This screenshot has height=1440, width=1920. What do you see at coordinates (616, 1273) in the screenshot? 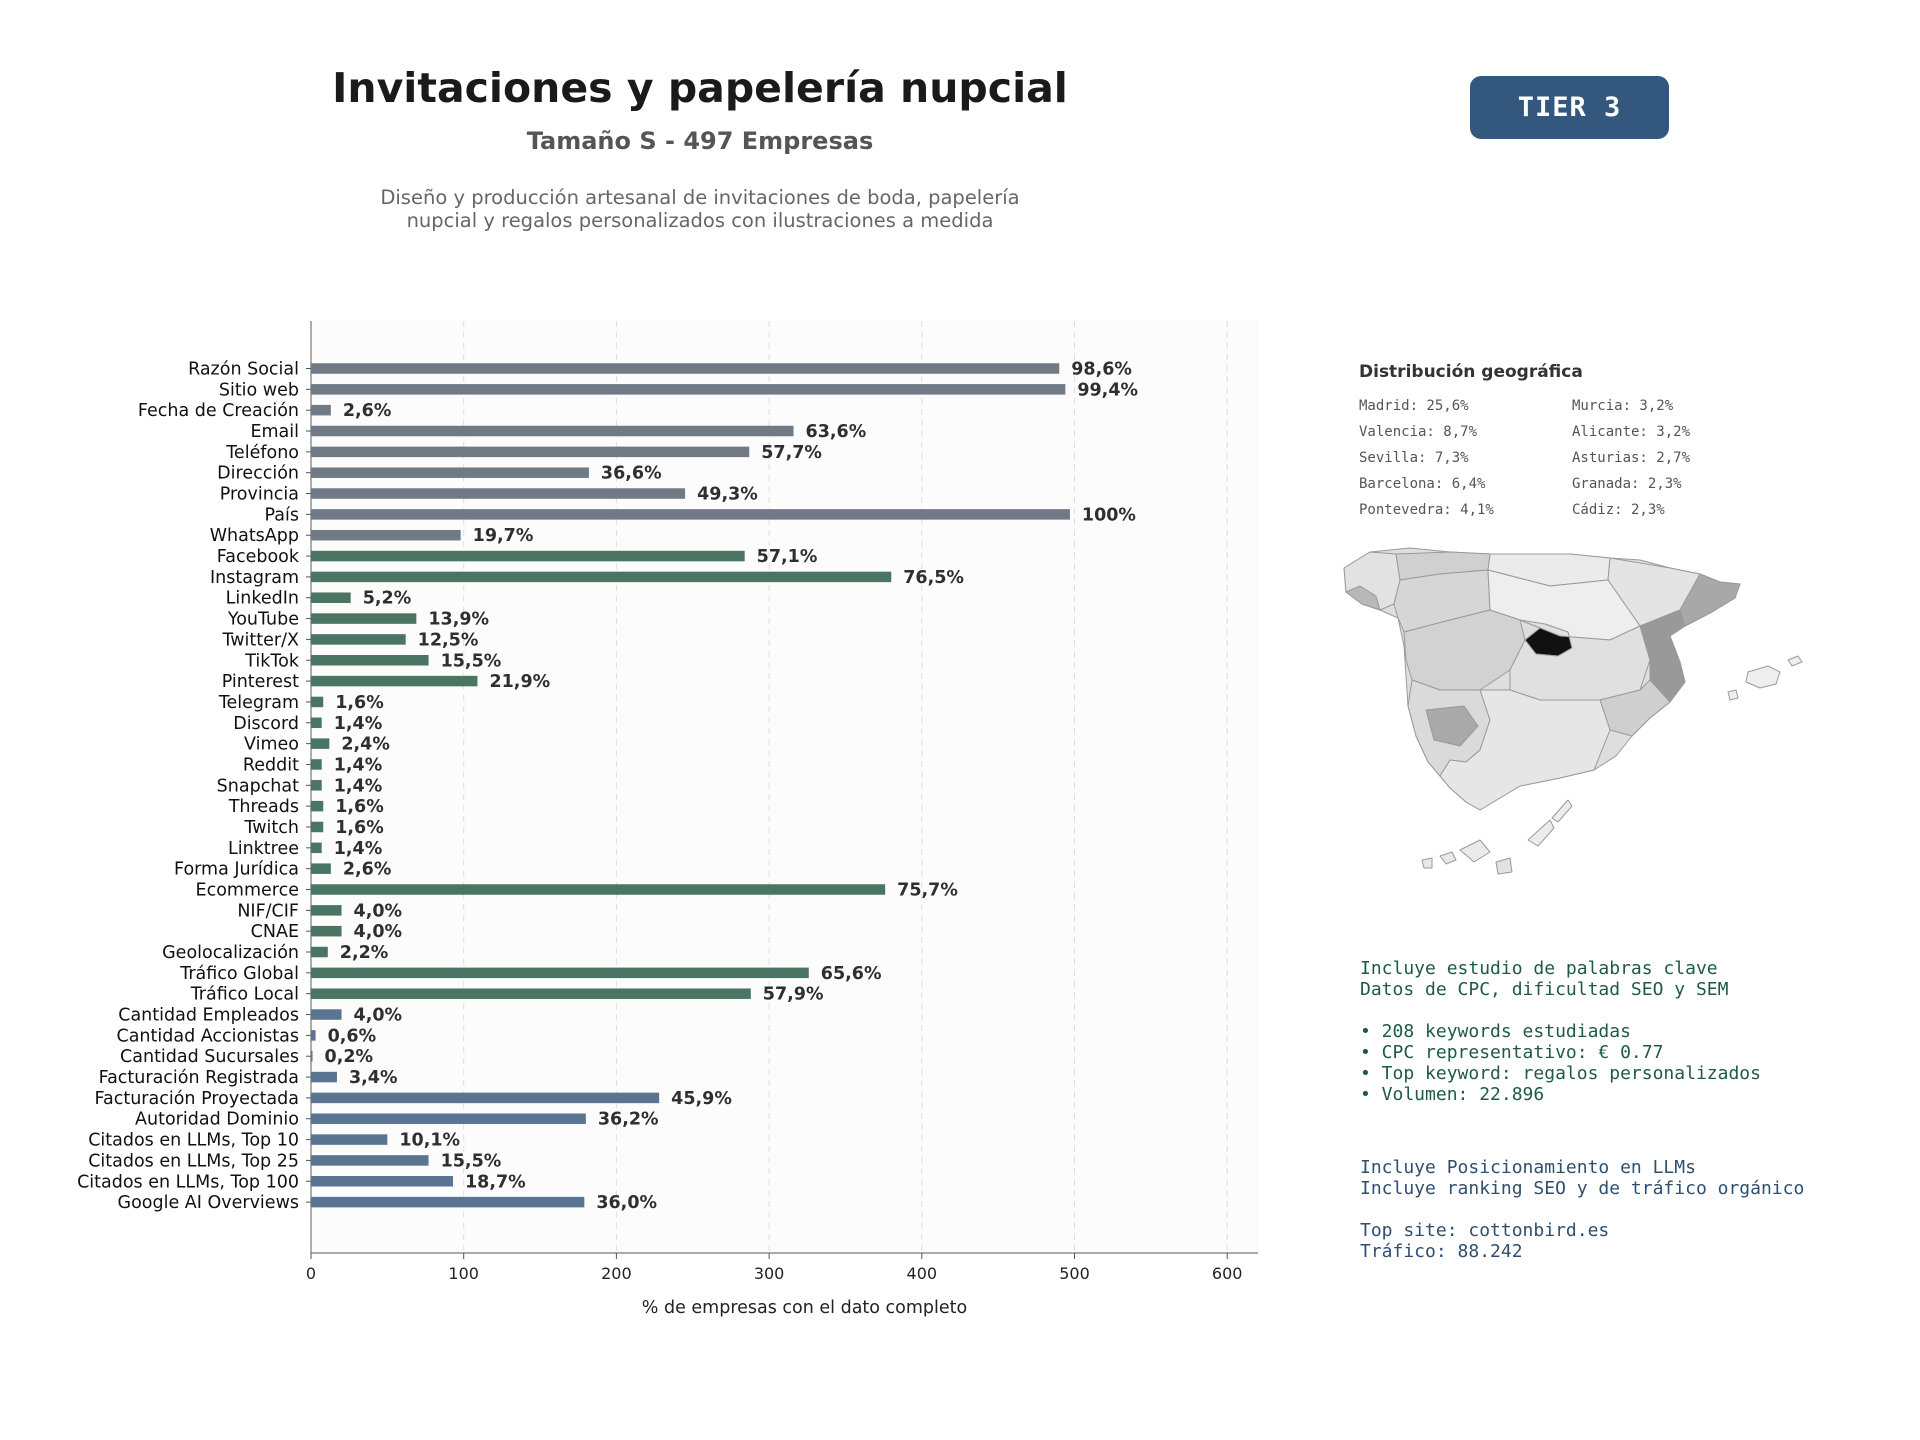
I see `x-tick-label: 200` at bounding box center [616, 1273].